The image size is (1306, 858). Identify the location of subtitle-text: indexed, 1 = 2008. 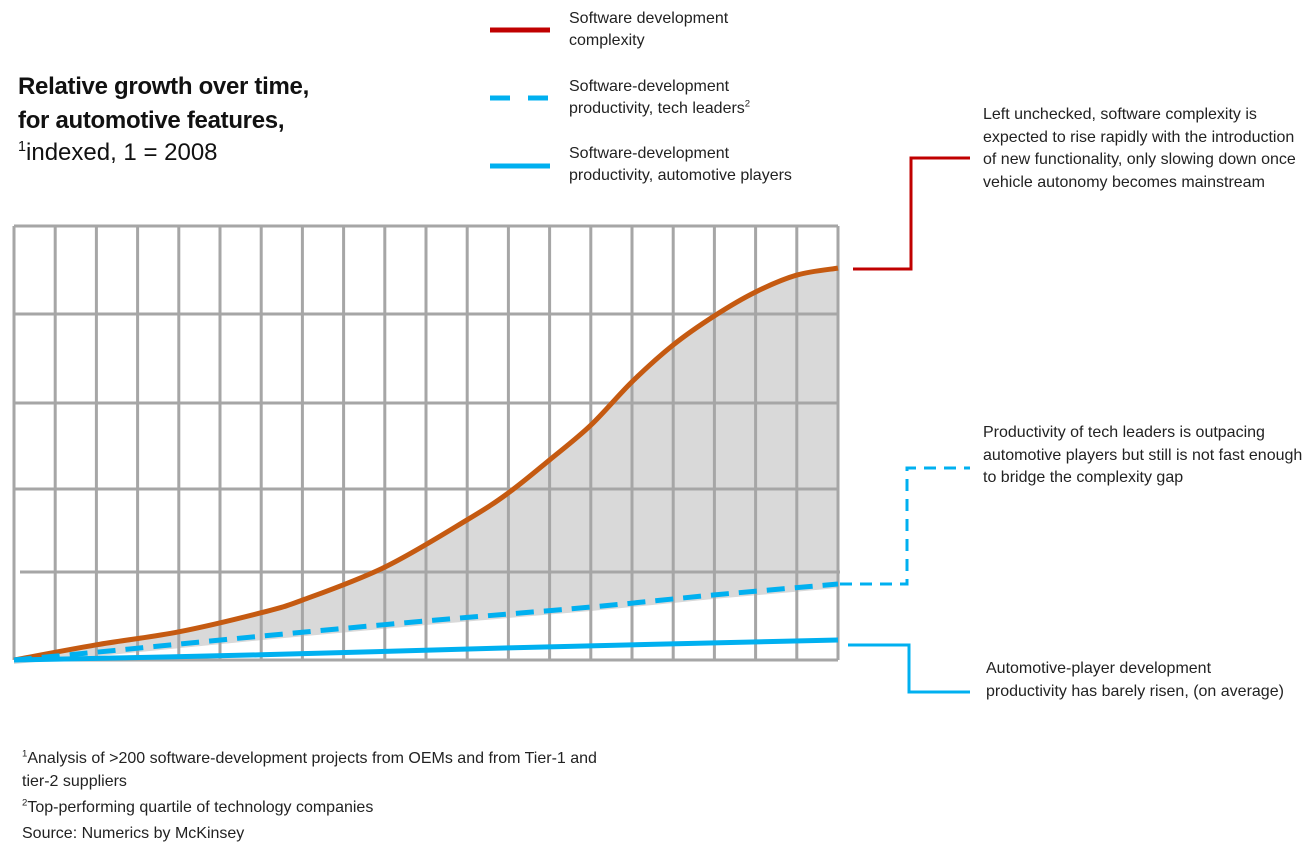
(122, 152).